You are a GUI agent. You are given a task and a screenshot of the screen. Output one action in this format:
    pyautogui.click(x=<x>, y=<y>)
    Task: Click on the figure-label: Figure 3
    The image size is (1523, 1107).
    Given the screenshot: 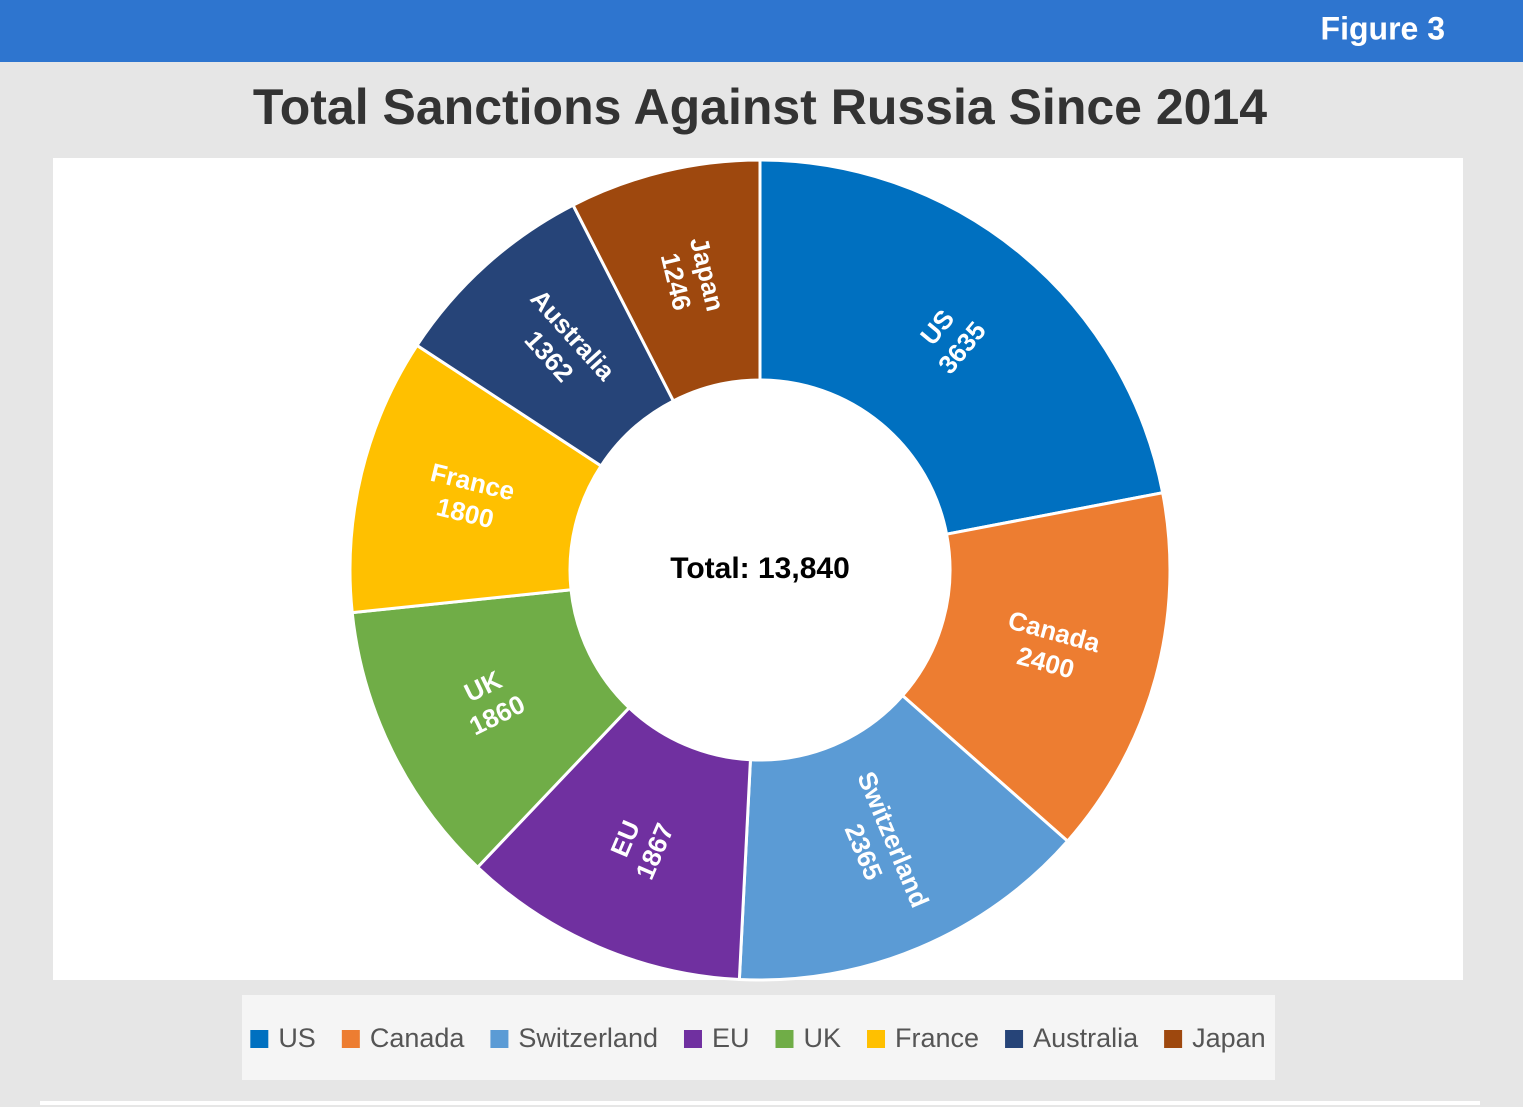 What is the action you would take?
    pyautogui.click(x=1383, y=28)
    